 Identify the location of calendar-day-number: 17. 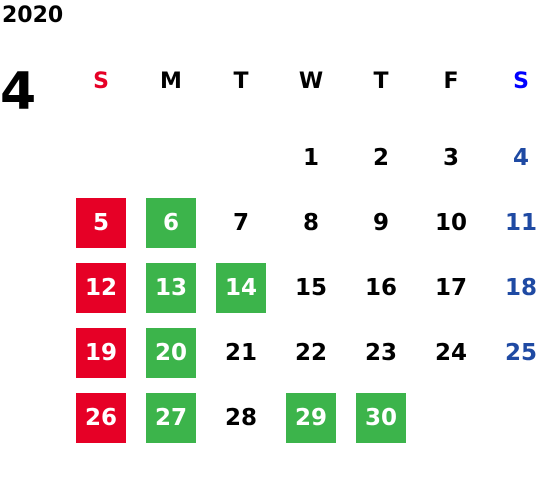
(450, 287).